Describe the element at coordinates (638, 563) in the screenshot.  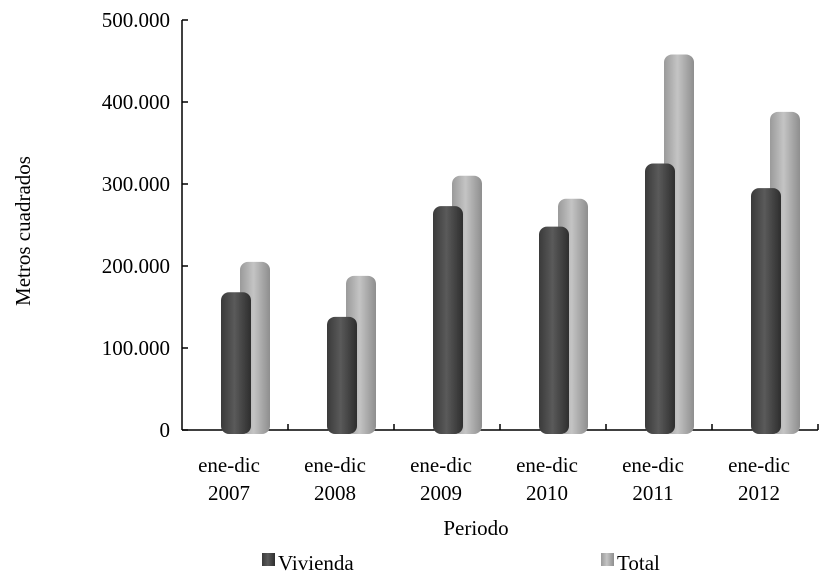
I see `legend-label-total: Total` at that location.